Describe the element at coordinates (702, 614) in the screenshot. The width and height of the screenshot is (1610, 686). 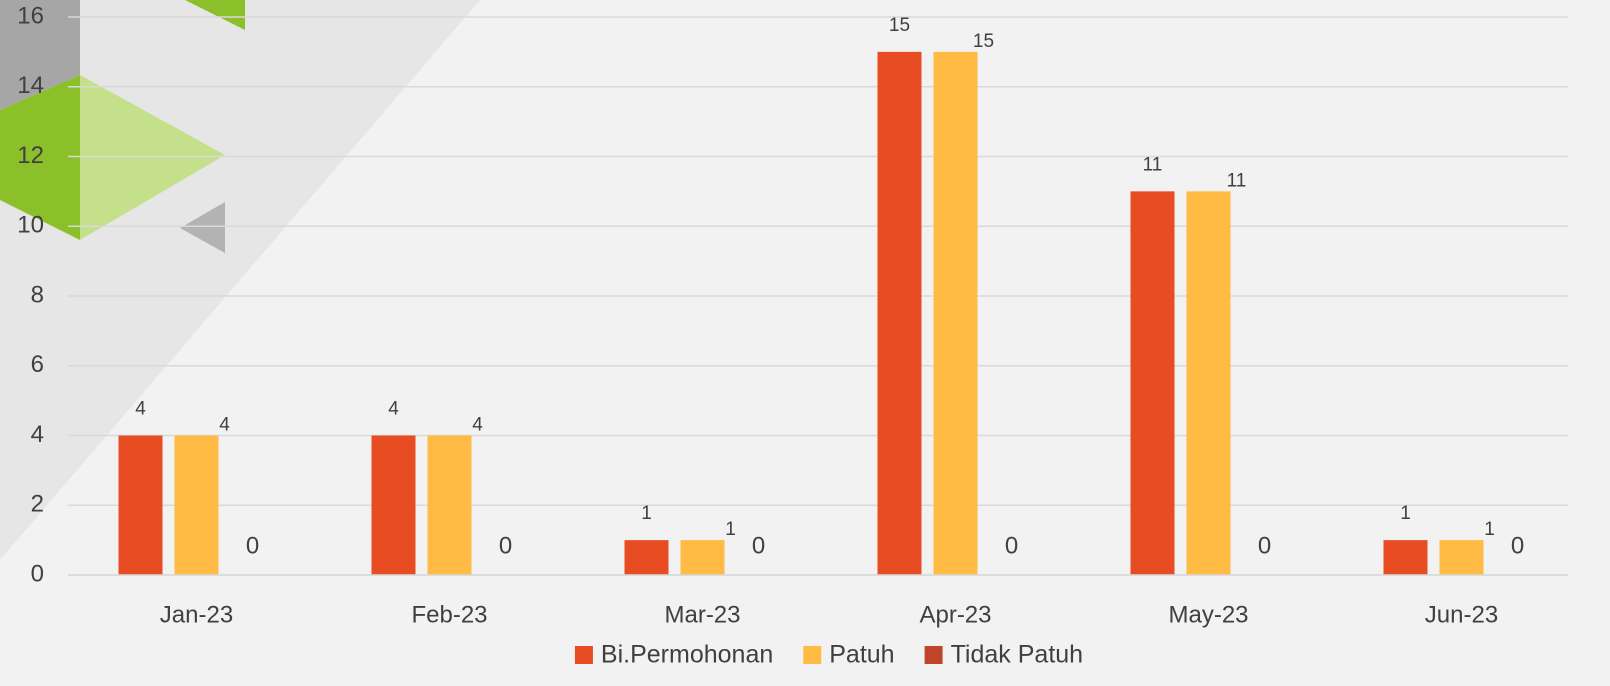
I see `x-tick-label: Mar-23` at that location.